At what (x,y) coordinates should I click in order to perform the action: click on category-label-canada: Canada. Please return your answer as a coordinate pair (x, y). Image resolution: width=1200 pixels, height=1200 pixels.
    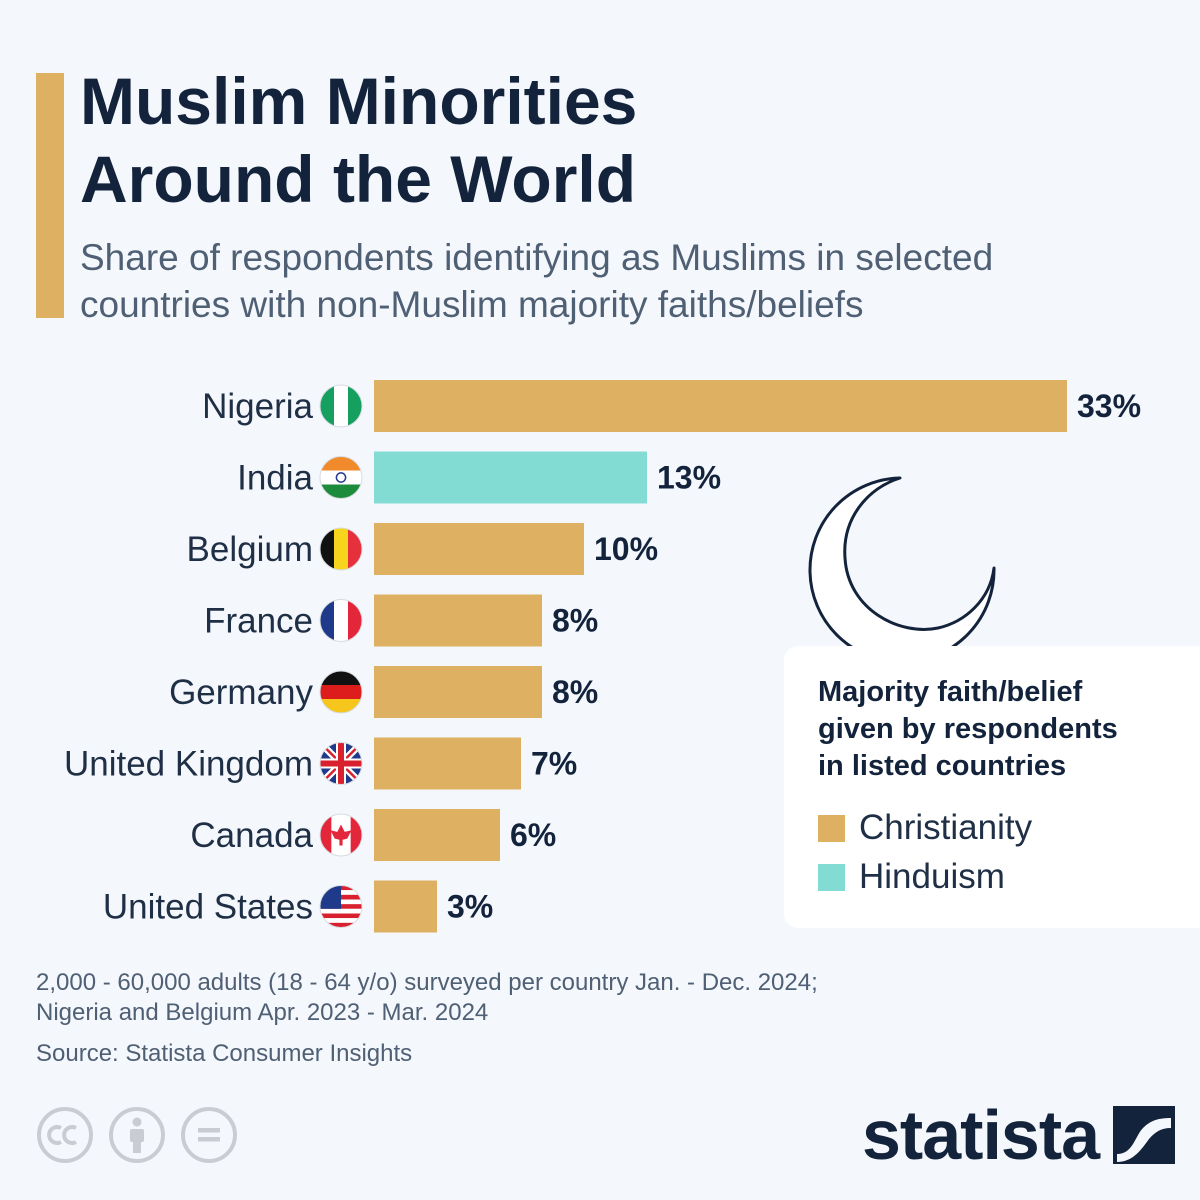
    Looking at the image, I should click on (251, 835).